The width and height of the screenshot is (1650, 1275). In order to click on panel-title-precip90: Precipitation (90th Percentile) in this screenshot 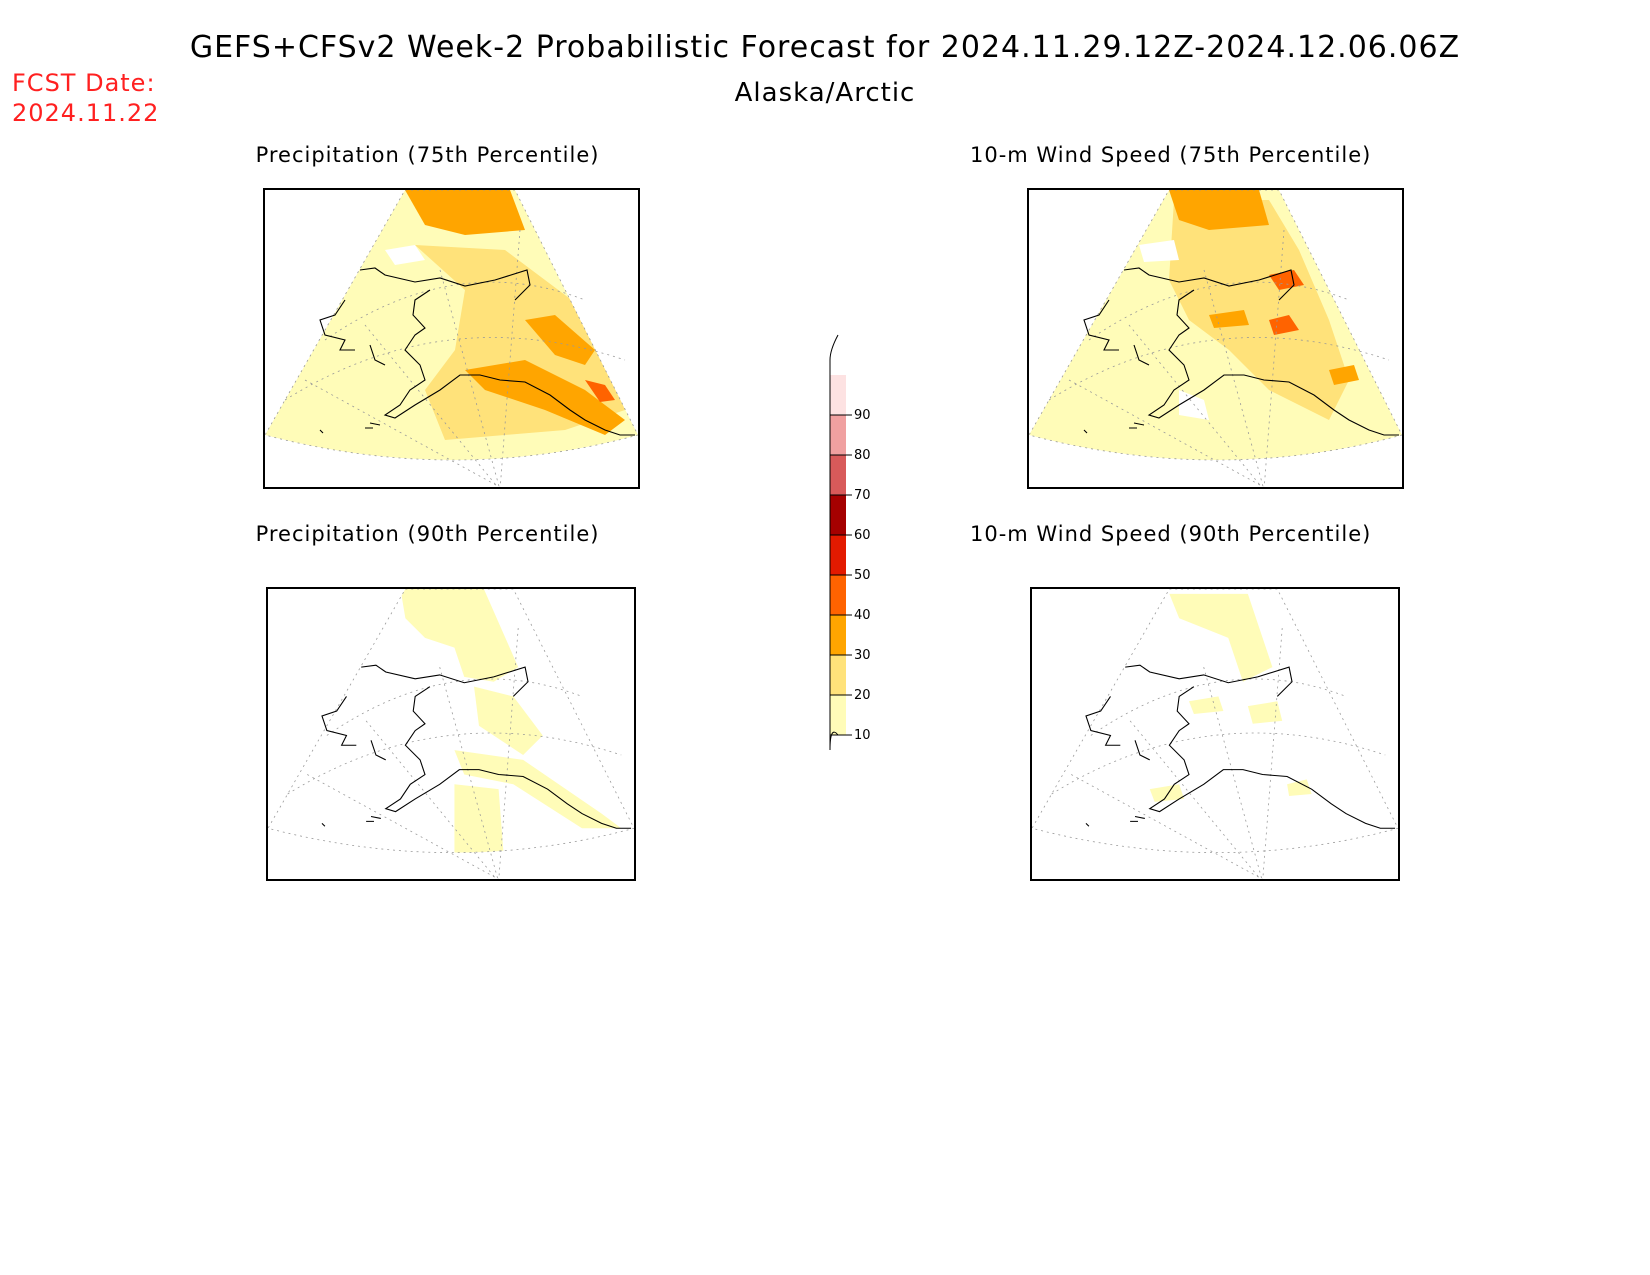, I will do `click(427, 534)`.